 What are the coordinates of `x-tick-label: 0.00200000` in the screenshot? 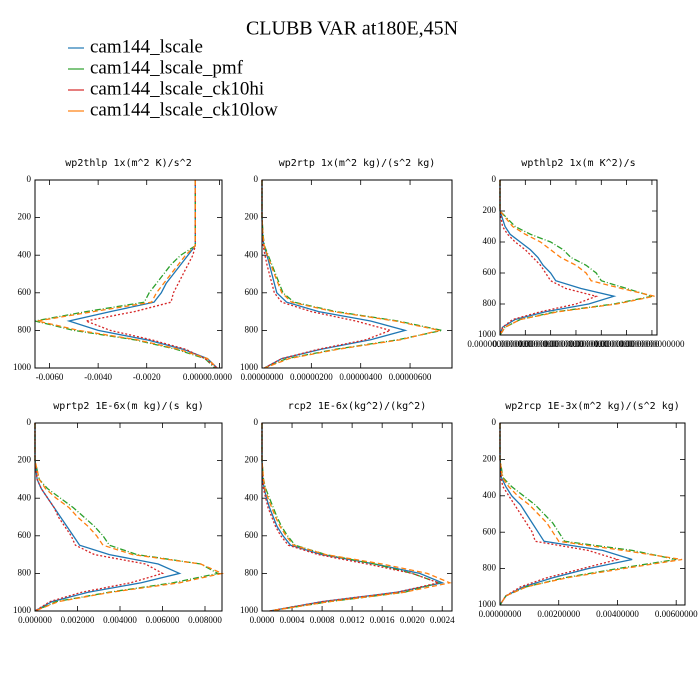 It's located at (558, 614).